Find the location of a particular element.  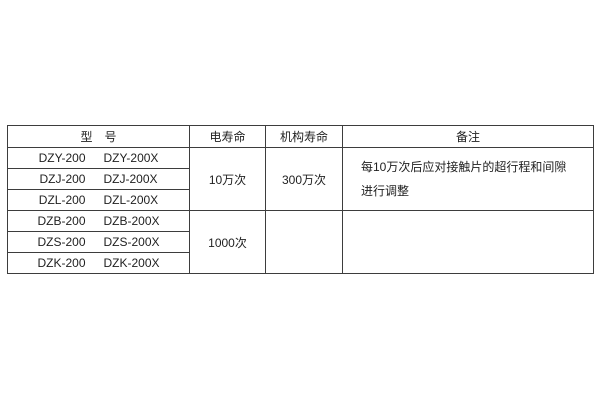

mechanical-life-cell: 300万次 is located at coordinates (304, 179).